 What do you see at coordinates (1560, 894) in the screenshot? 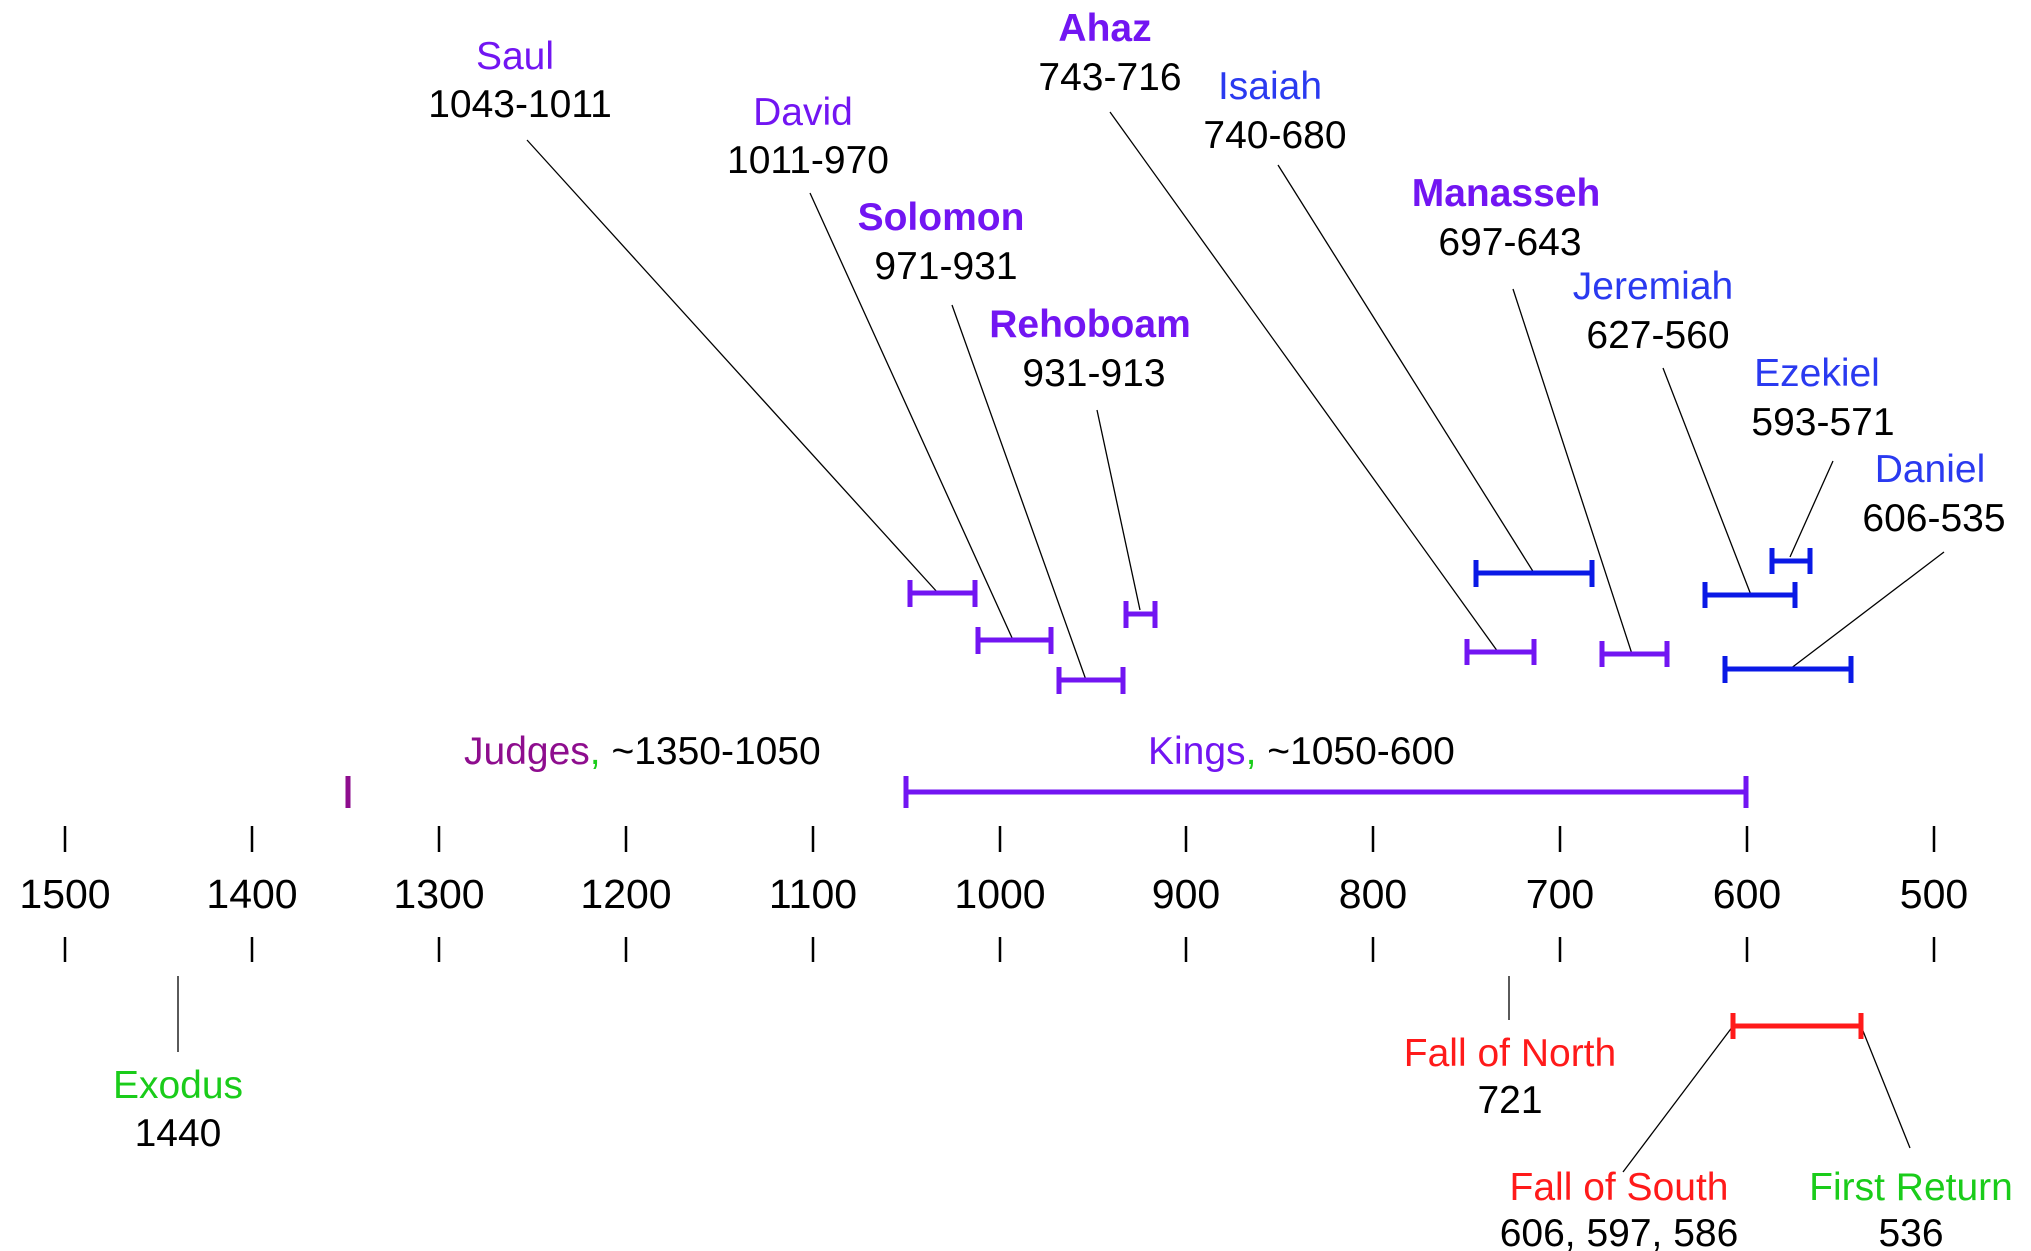
I see `tick-label: 700` at bounding box center [1560, 894].